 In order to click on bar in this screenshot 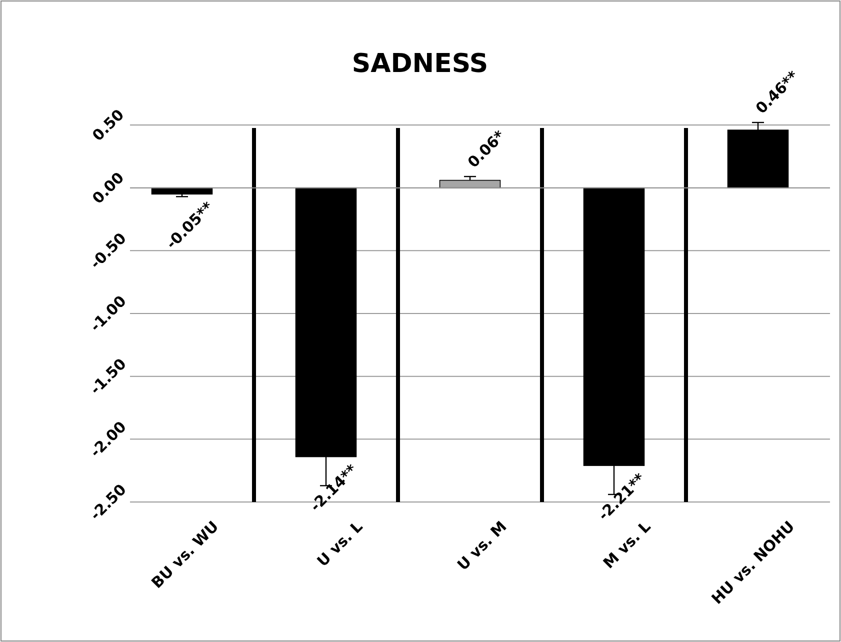, I will do `click(470, 184)`.